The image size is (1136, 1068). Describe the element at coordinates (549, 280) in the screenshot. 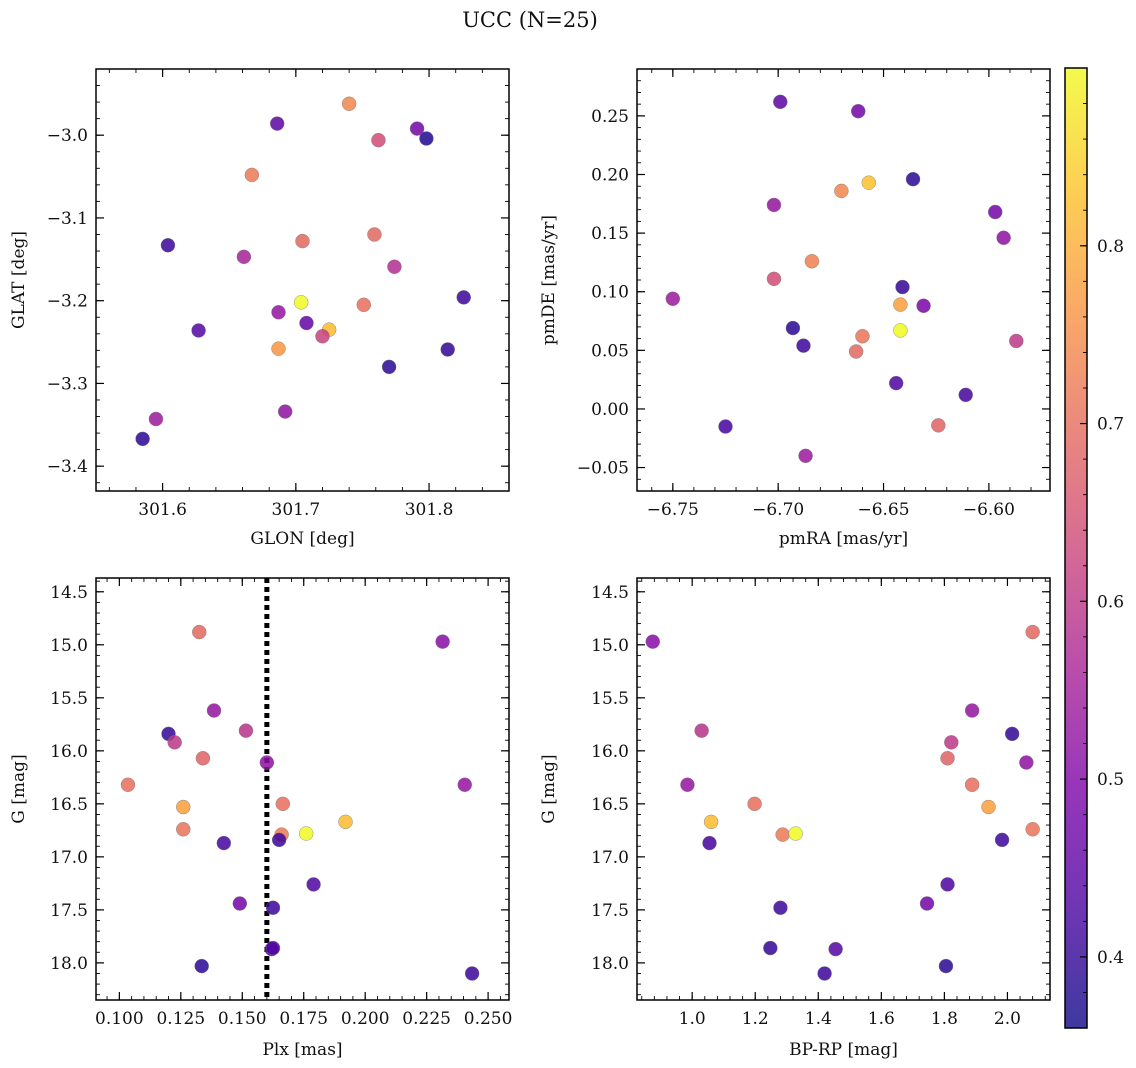

I see `y-axis-label: pmDE [mas/yr]` at that location.